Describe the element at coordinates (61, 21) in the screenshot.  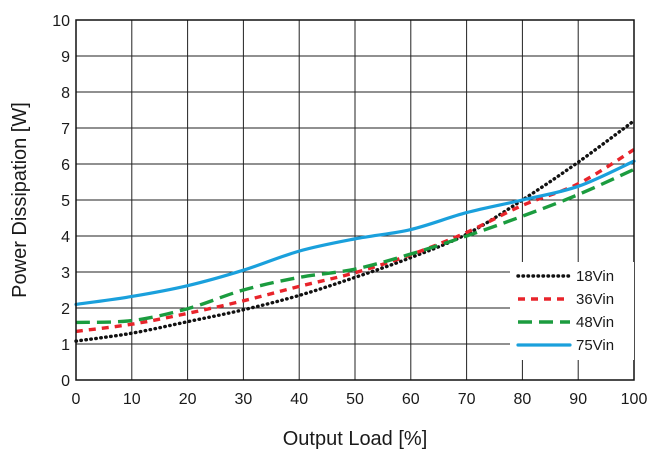
I see `y-tick-label: 10` at that location.